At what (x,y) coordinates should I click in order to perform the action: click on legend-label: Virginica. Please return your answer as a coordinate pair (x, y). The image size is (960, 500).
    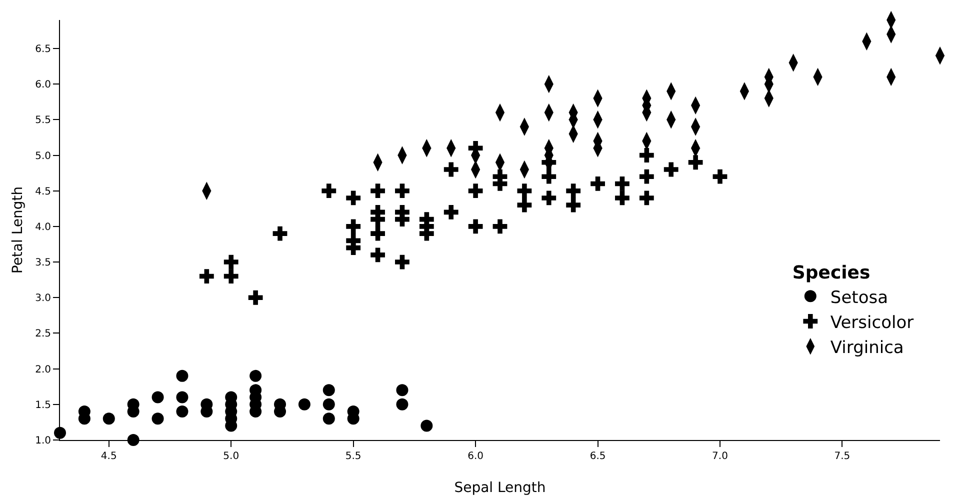
    Looking at the image, I should click on (867, 348).